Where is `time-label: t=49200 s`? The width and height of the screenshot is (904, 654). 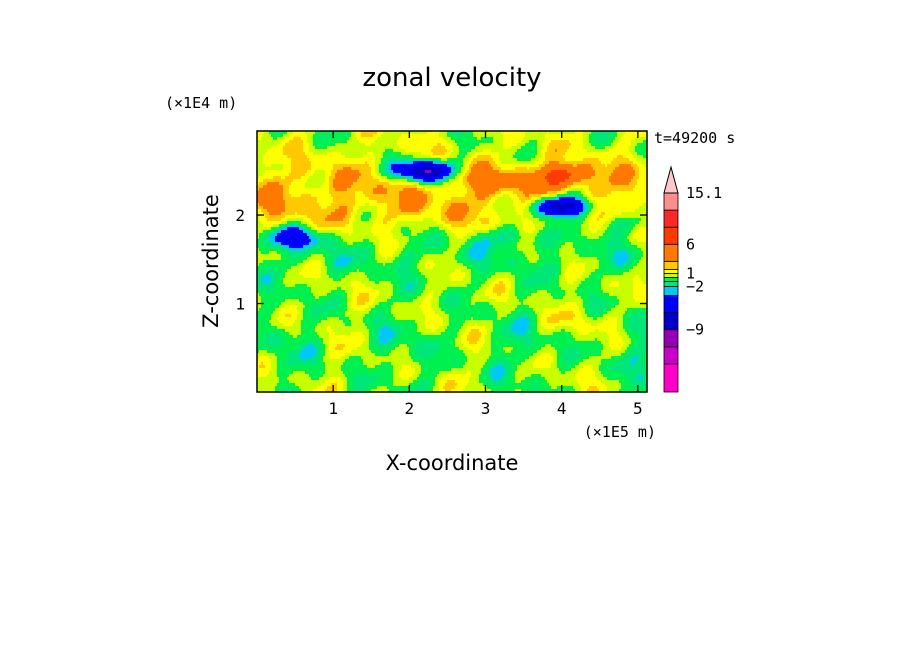
time-label: t=49200 s is located at coordinates (694, 138).